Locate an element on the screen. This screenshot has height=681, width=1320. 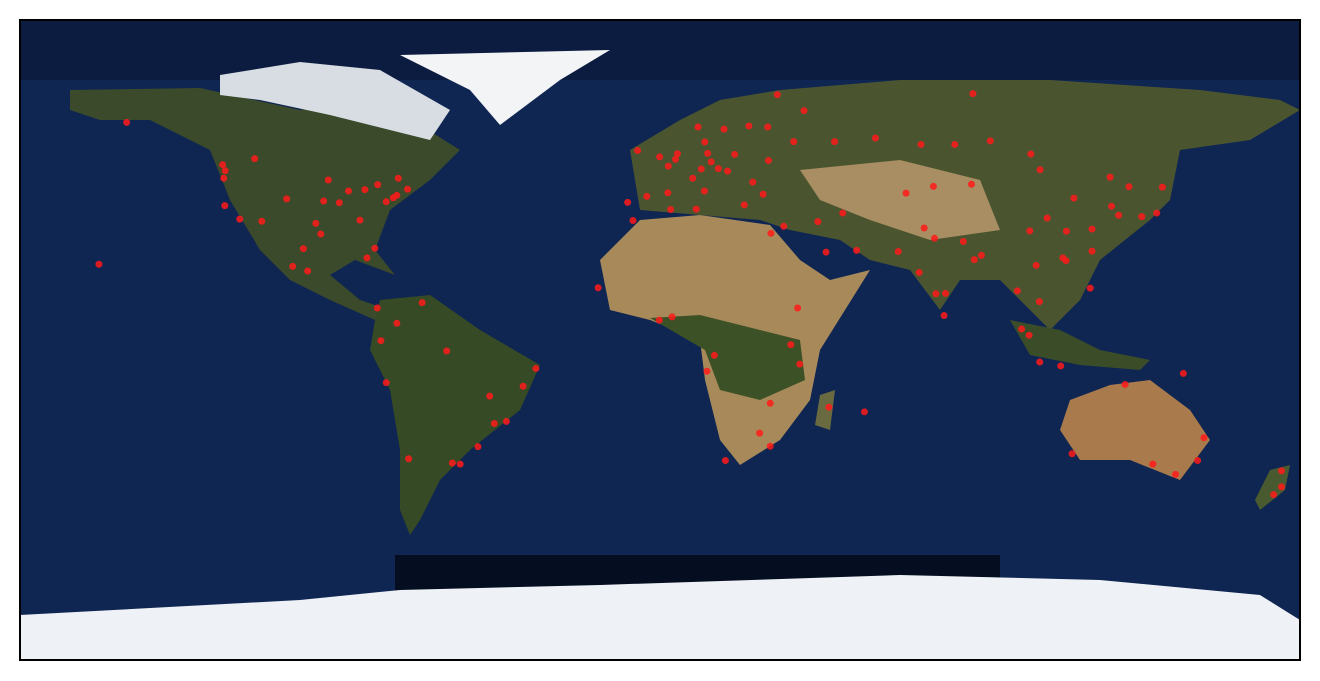
antarctica is located at coordinates (660, 617).